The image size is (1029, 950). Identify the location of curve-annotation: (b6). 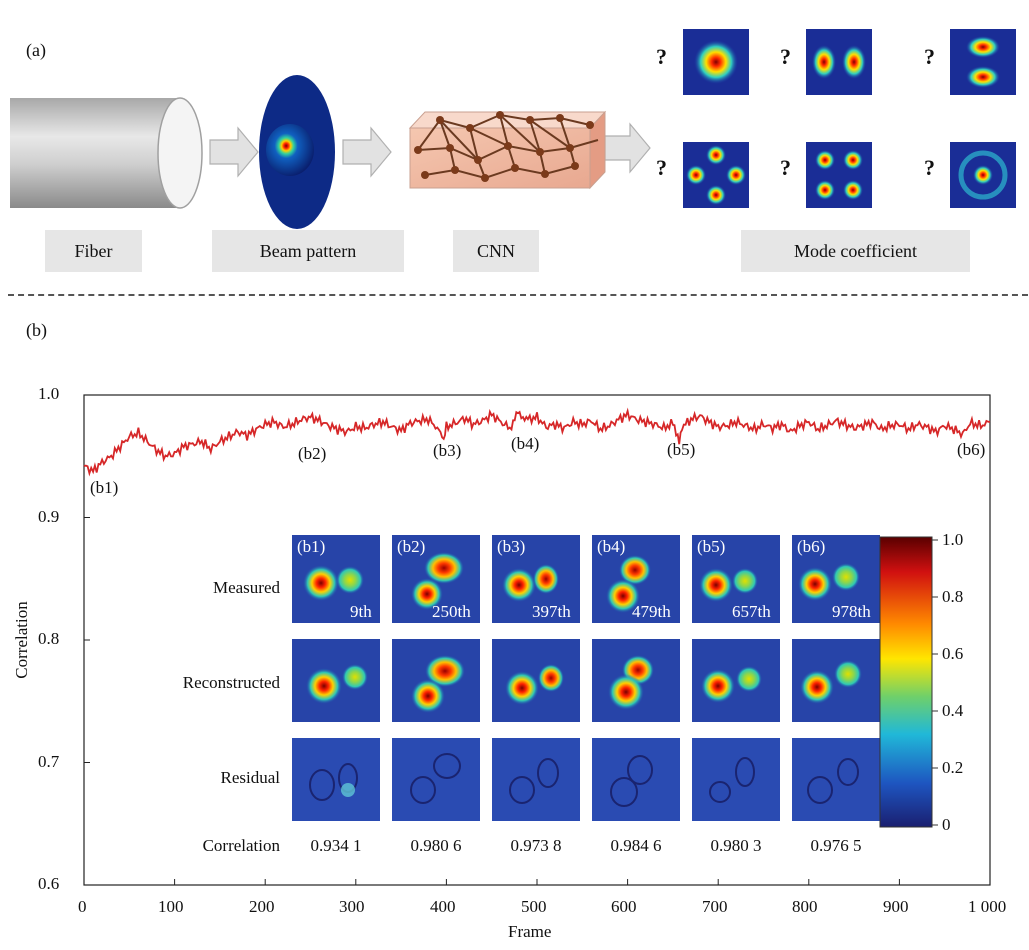
(971, 449).